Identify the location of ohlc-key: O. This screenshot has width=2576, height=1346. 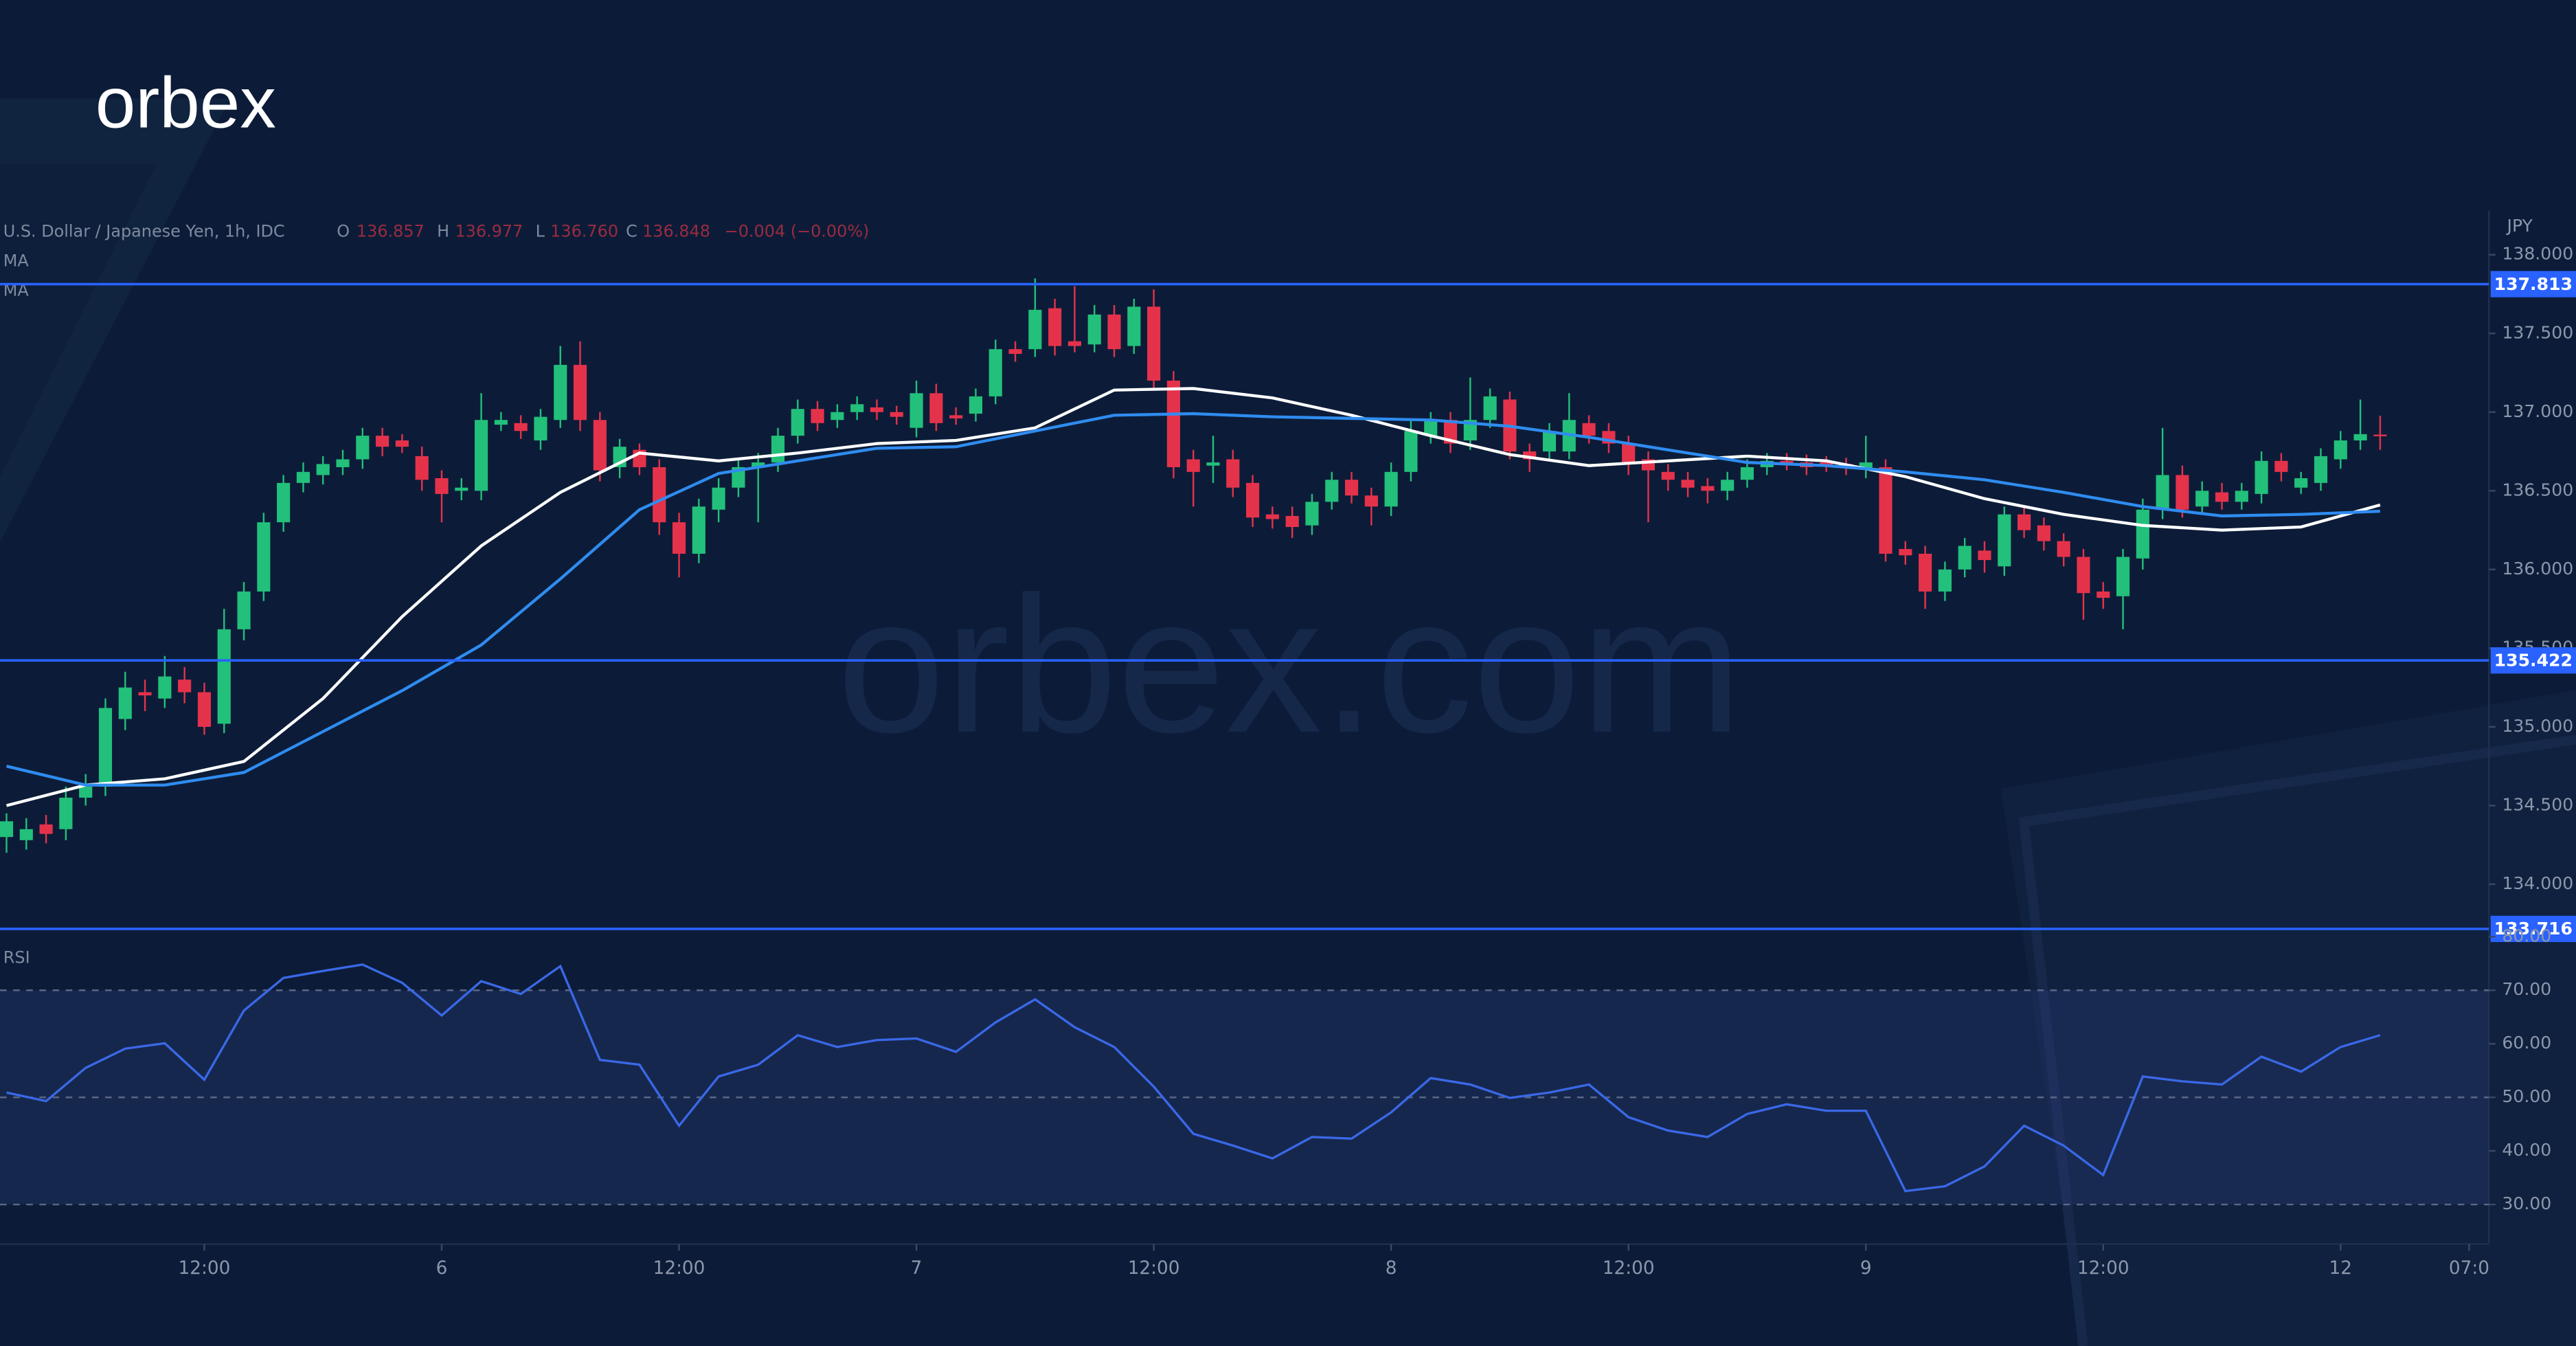
(343, 230).